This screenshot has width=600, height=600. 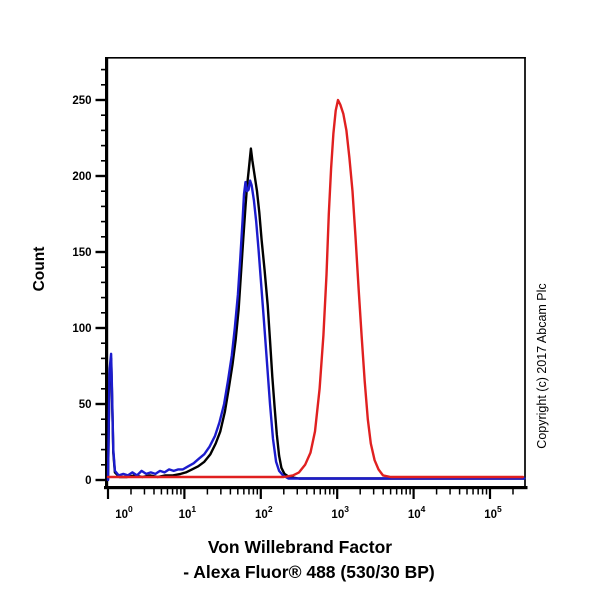 I want to click on copyright-notice: Copyright (c) 2017 Abcam Plc, so click(x=542, y=365).